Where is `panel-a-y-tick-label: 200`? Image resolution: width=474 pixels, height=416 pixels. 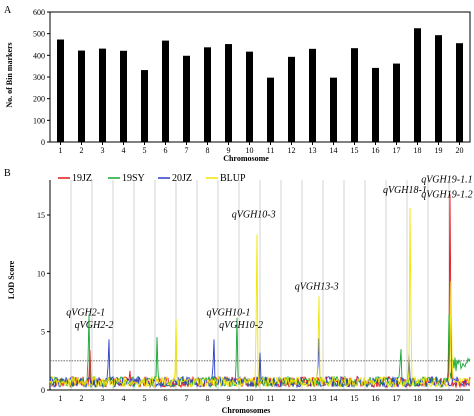 panel-a-y-tick-label: 200 is located at coordinates (39, 99).